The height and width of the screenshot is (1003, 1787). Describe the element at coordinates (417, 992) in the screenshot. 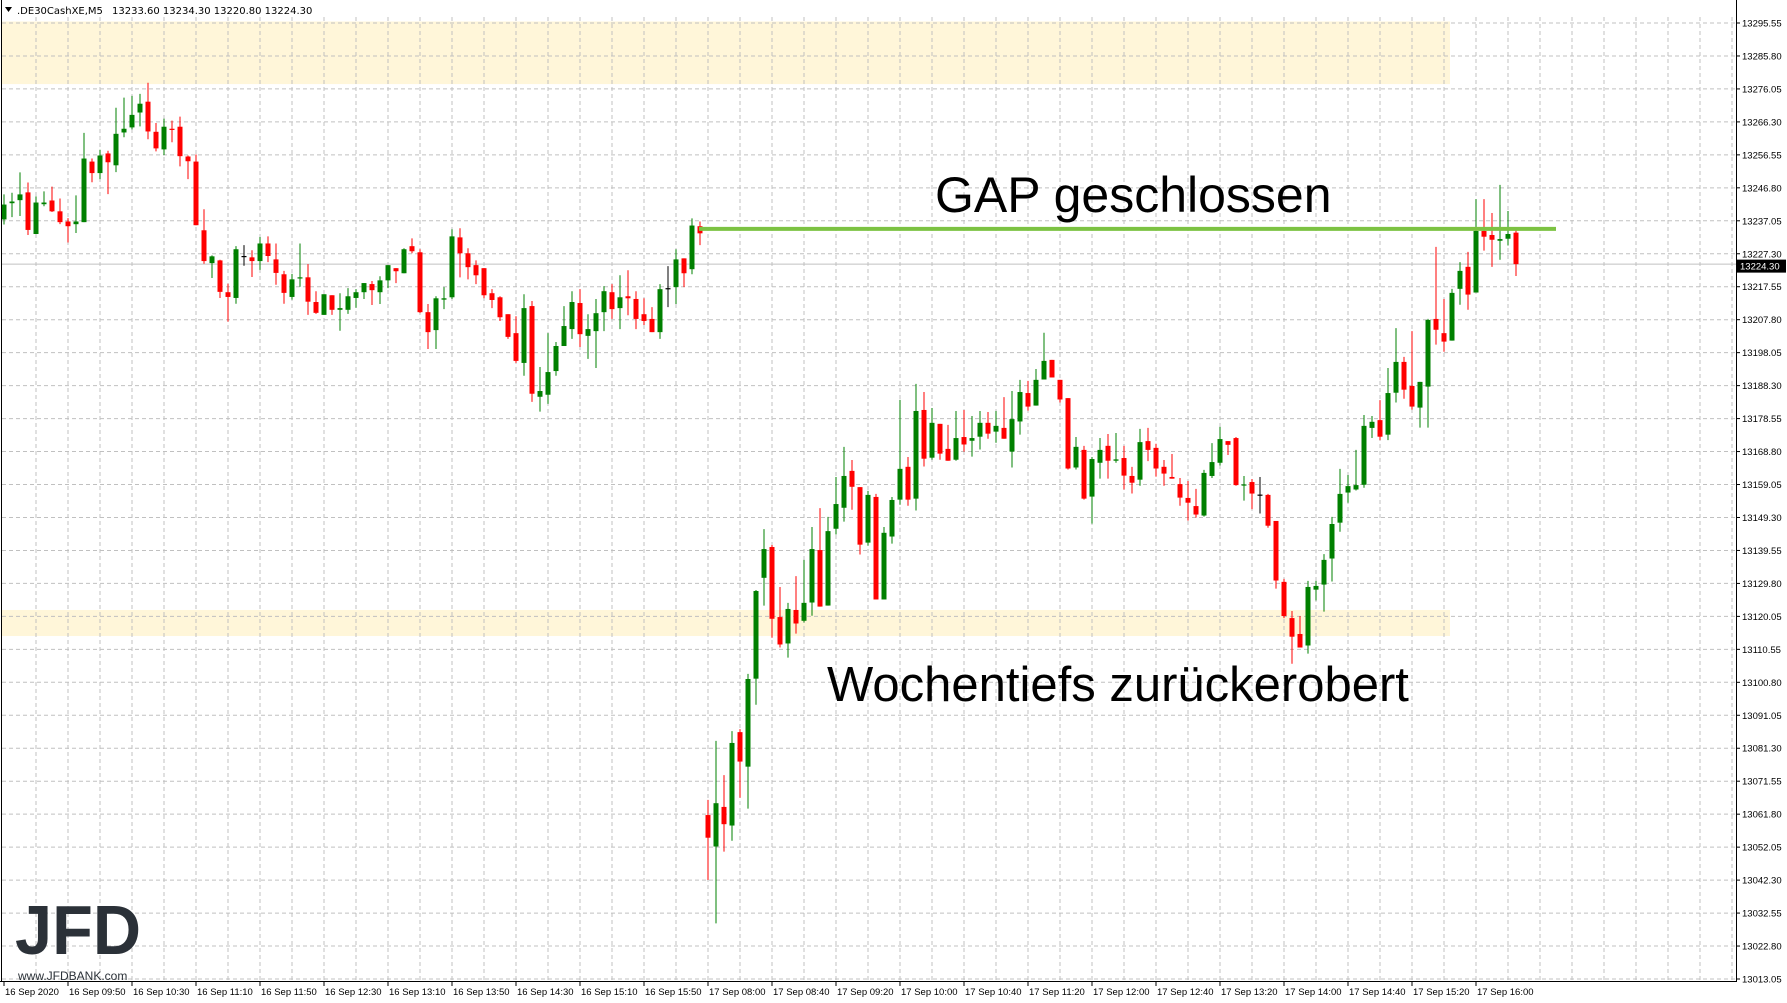

I see `x-tick-label: 16 Sep 13:10` at that location.